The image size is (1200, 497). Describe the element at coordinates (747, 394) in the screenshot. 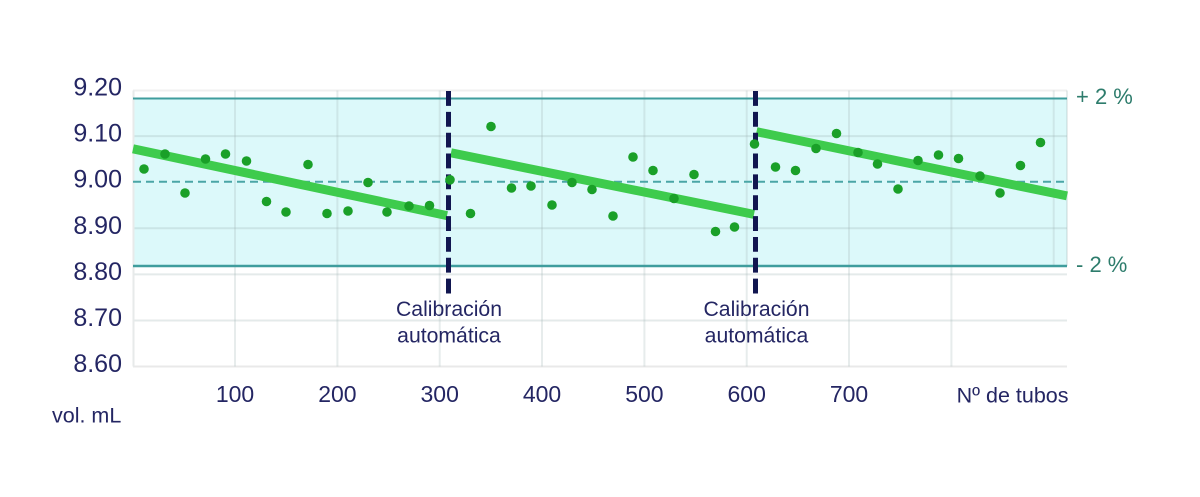

I see `svg-text: 600` at that location.